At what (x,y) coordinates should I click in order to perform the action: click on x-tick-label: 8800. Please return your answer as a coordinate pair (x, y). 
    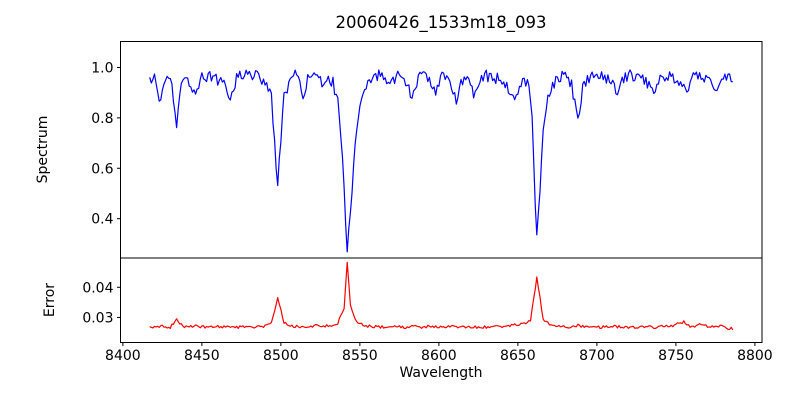
    Looking at the image, I should click on (755, 356).